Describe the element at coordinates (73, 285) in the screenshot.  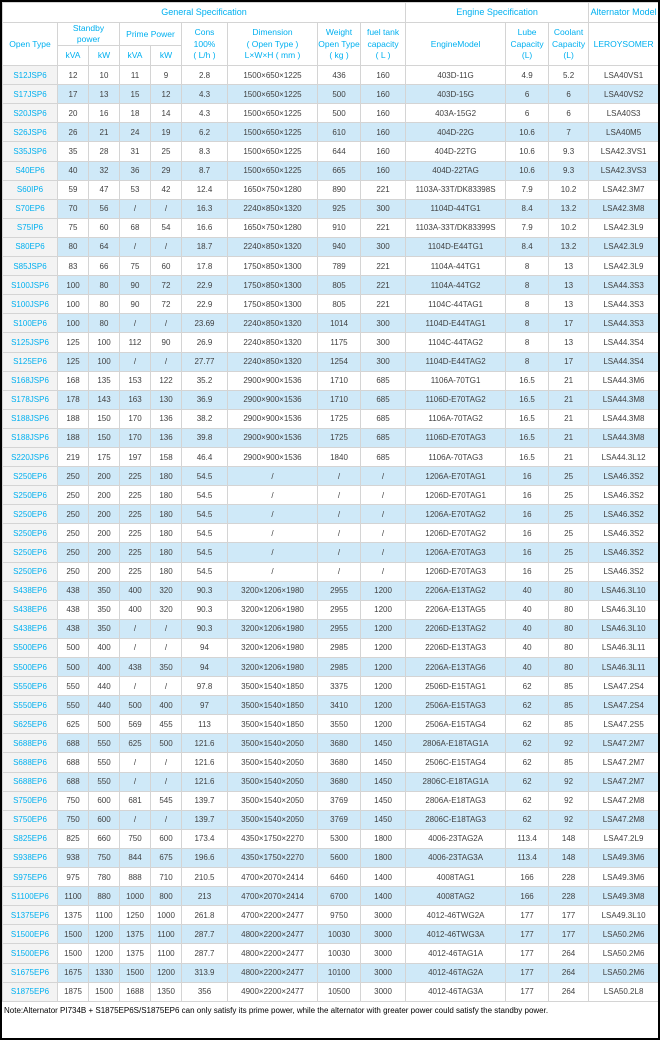
I see `cell-standby-kva: 100` at that location.